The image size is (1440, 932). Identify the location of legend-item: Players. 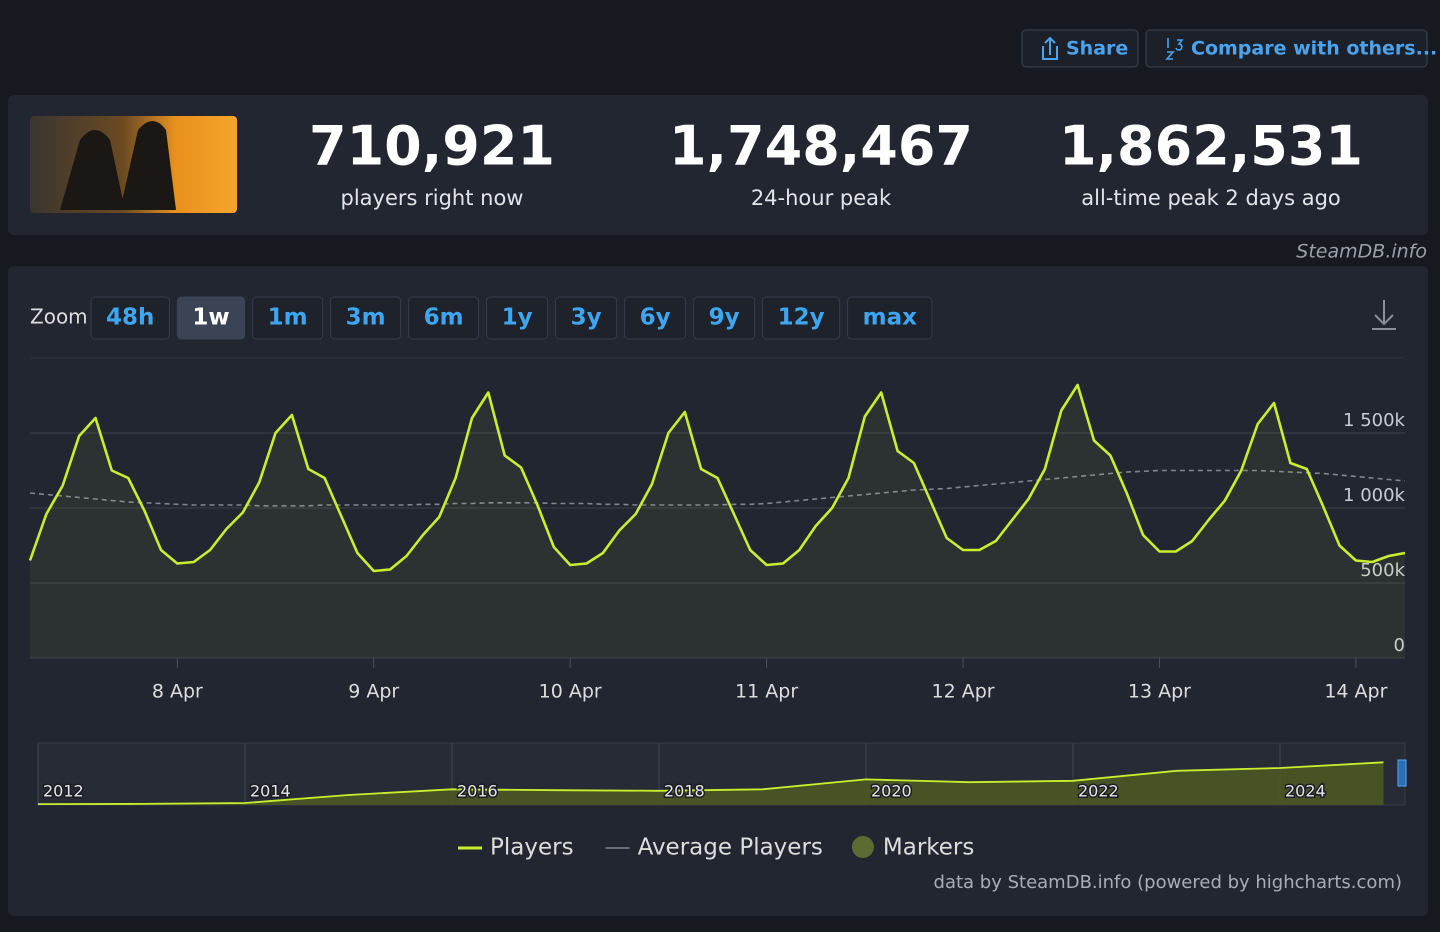
(516, 848).